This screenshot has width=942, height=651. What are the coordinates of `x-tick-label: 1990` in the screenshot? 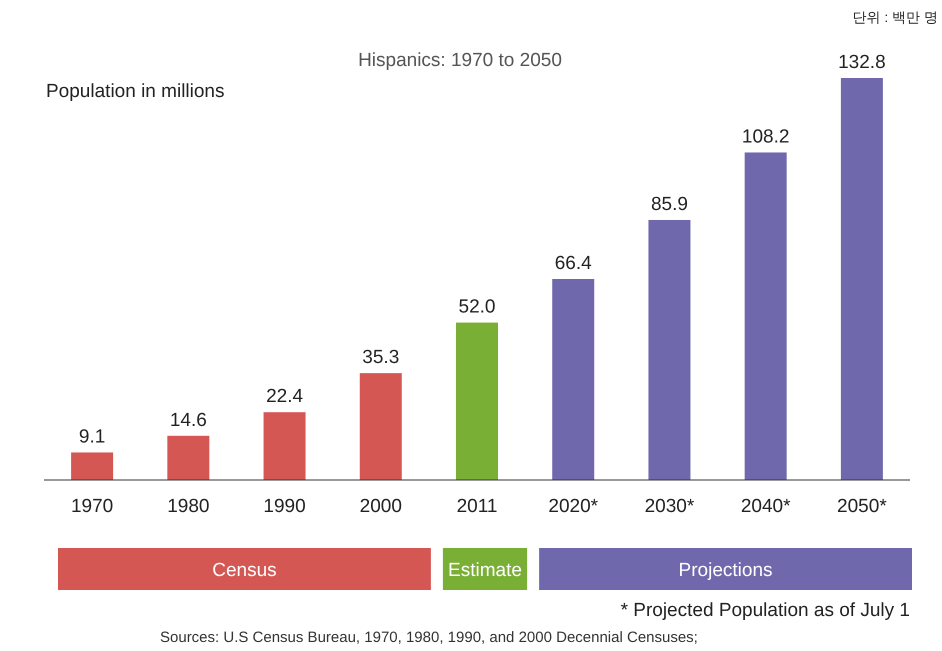 It's located at (284, 506).